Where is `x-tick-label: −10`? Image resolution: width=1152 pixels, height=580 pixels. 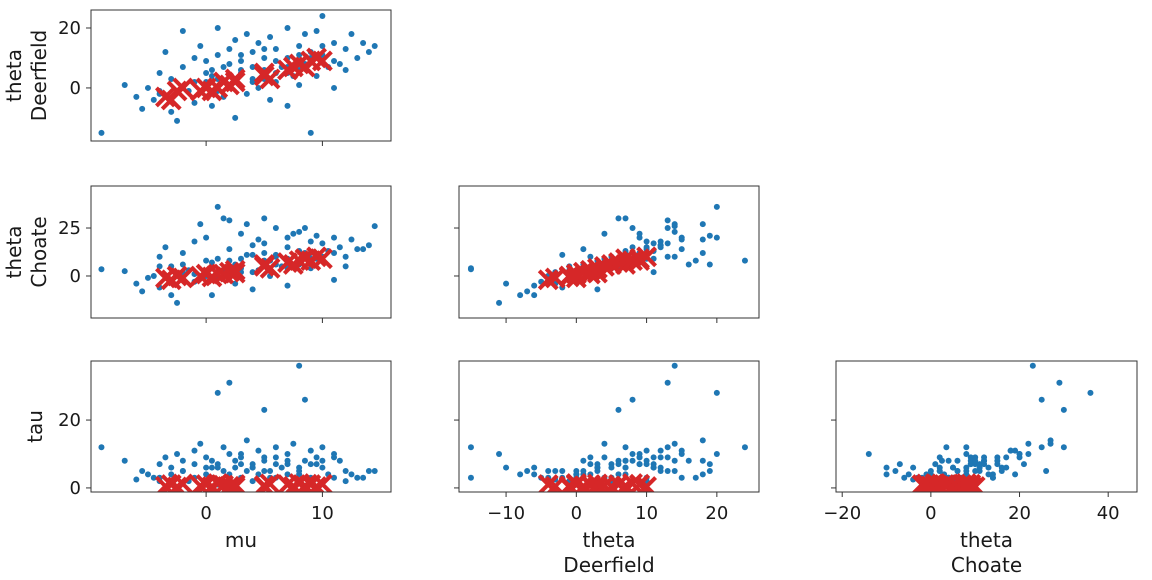 x-tick-label: −10 is located at coordinates (506, 513).